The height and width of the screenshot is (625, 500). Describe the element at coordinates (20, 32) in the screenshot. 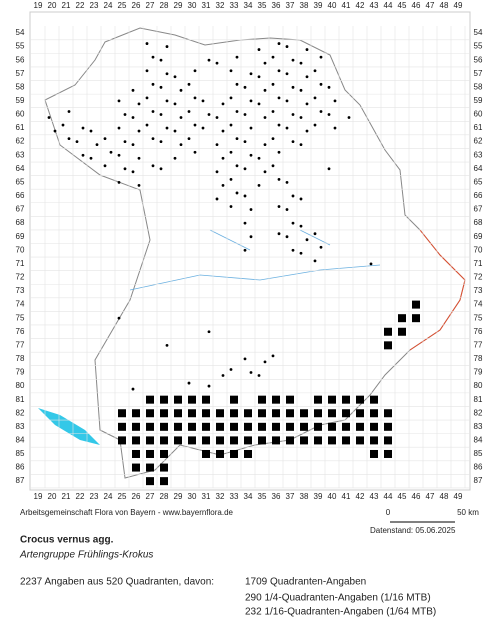

I see `row-label: 54` at that location.